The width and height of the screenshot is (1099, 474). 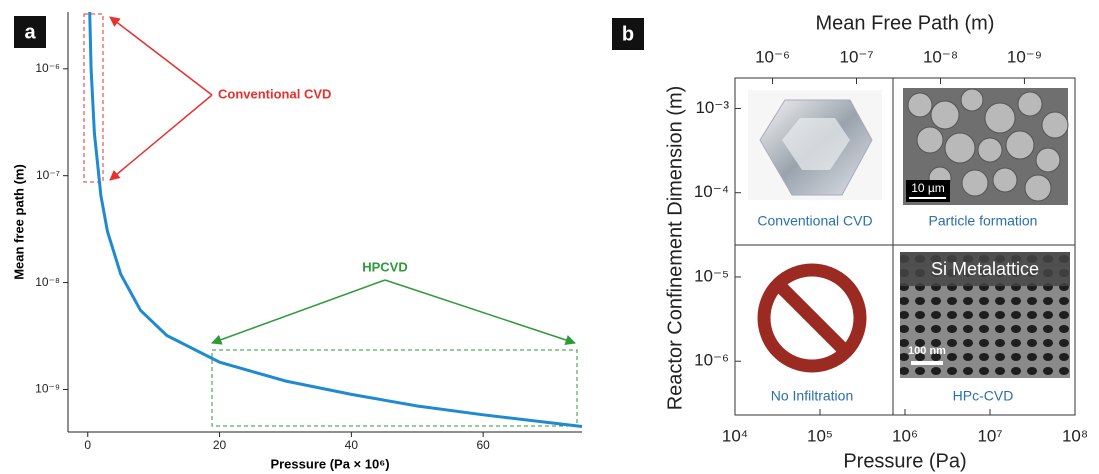 I want to click on inset-title-bg, so click(x=985, y=269).